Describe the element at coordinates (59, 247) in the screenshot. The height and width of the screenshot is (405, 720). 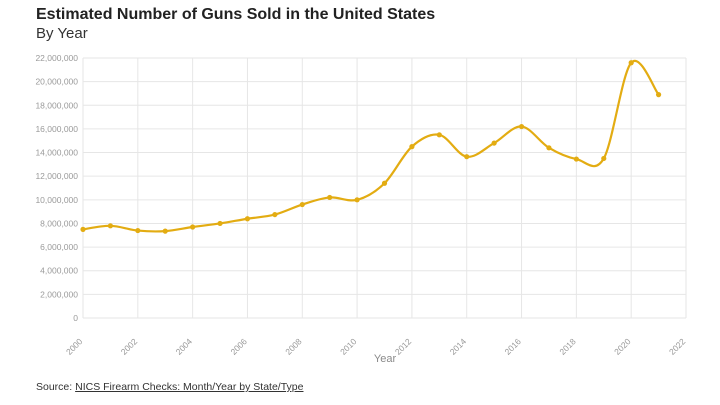
I see `y-tick-label: 6,000,000` at that location.